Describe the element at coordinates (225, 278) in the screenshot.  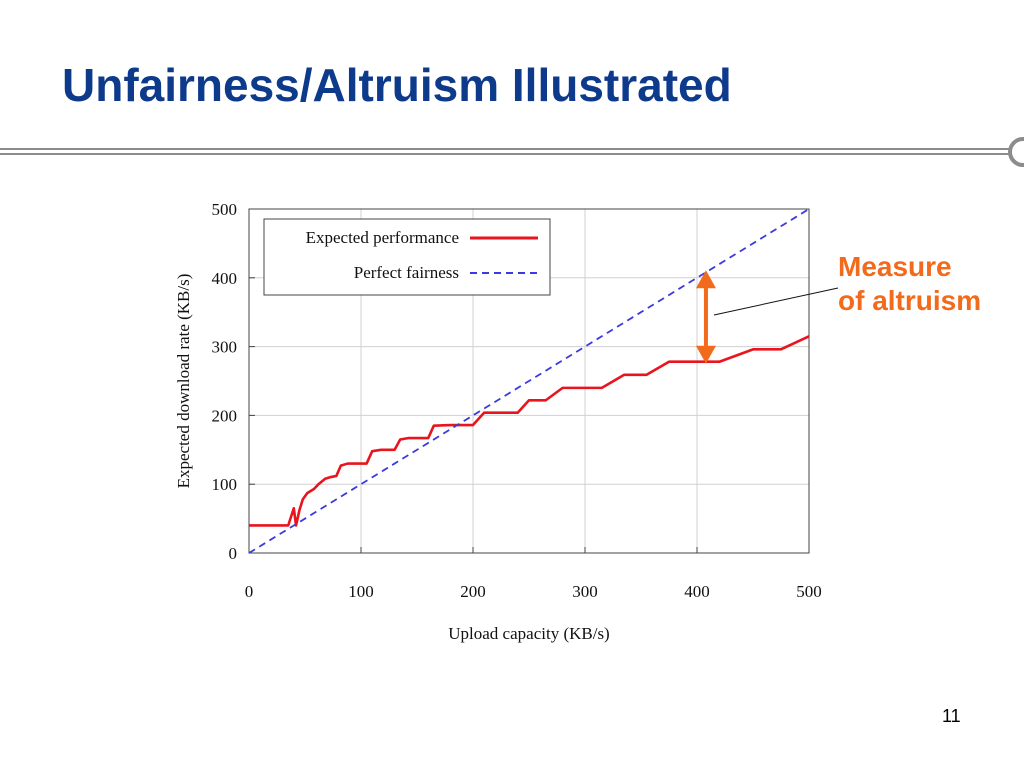
I see `y-tick-label: 400` at that location.